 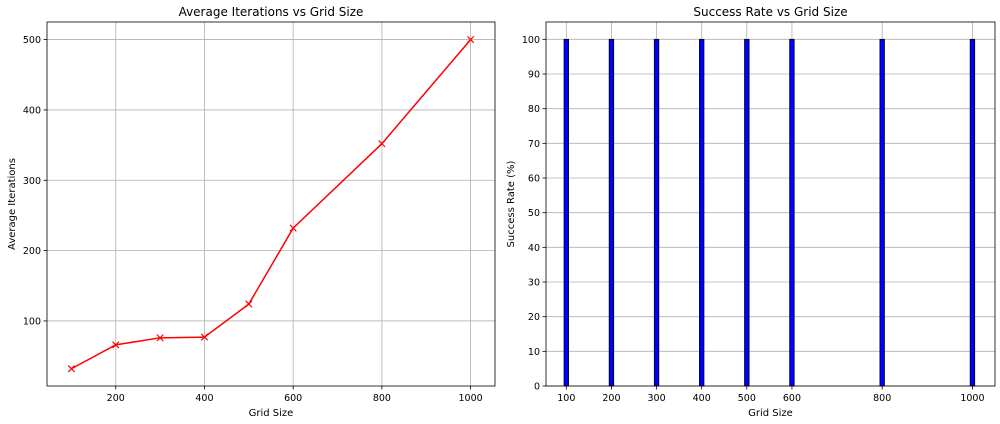 I want to click on y-tick-label: 70, so click(x=534, y=144).